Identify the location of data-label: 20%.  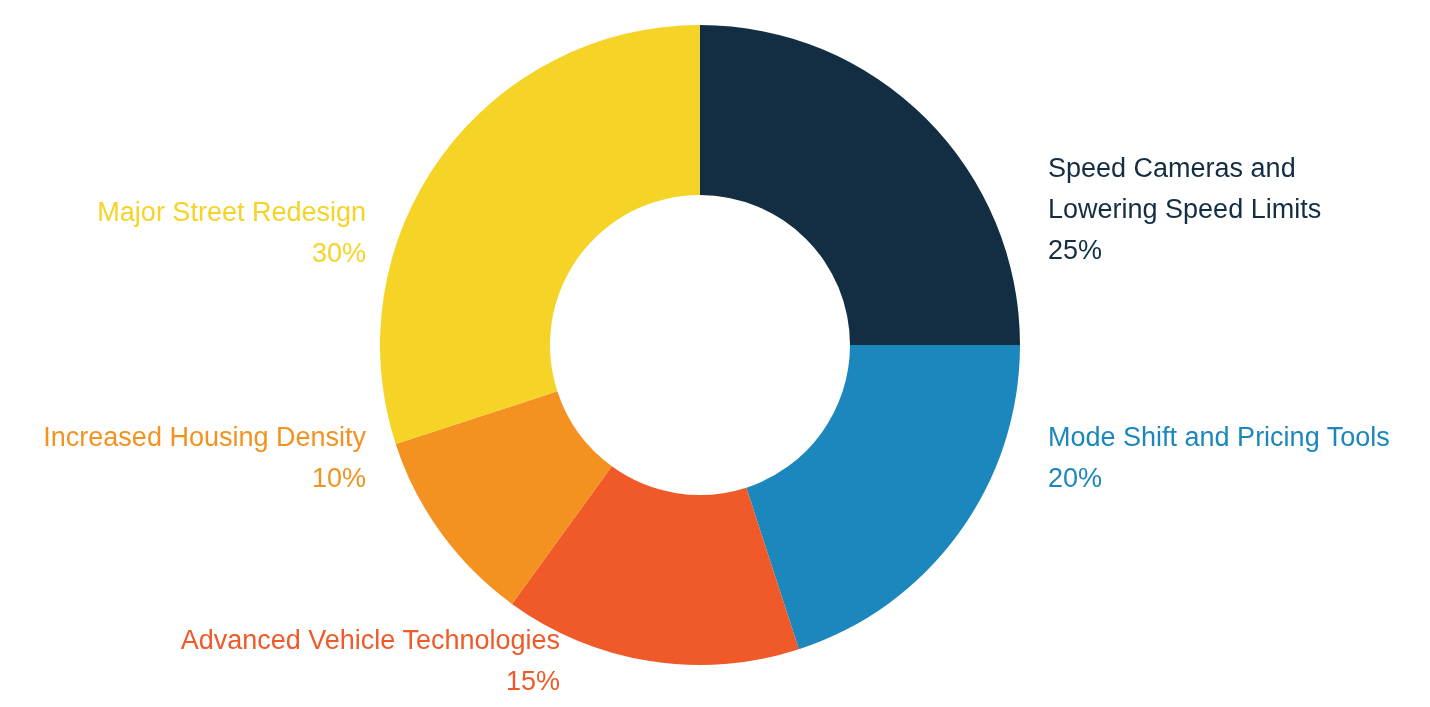
(1075, 478).